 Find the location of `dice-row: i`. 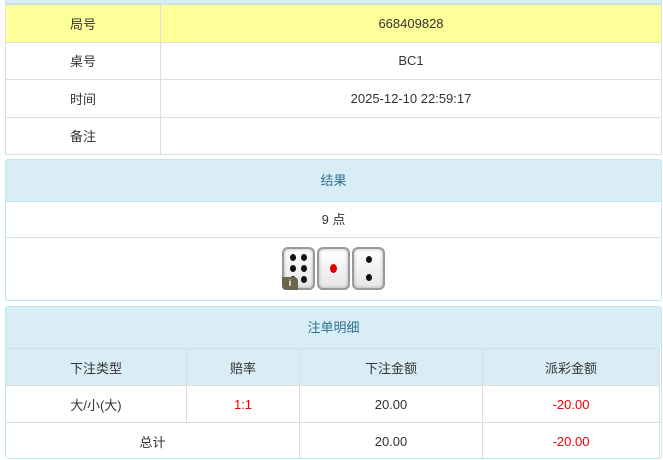

dice-row: i is located at coordinates (333, 264).